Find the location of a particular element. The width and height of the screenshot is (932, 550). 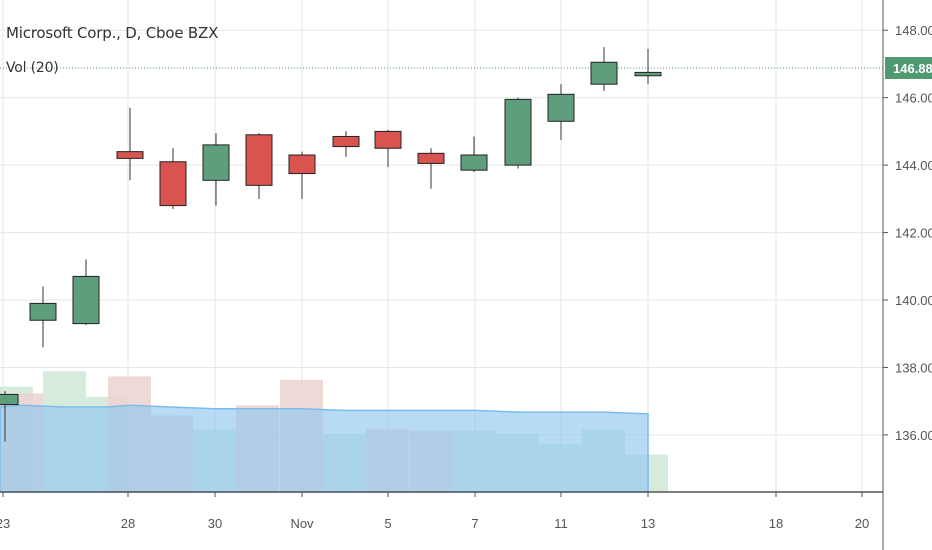

price-axis-tick-label: 142.00 is located at coordinates (913, 233).